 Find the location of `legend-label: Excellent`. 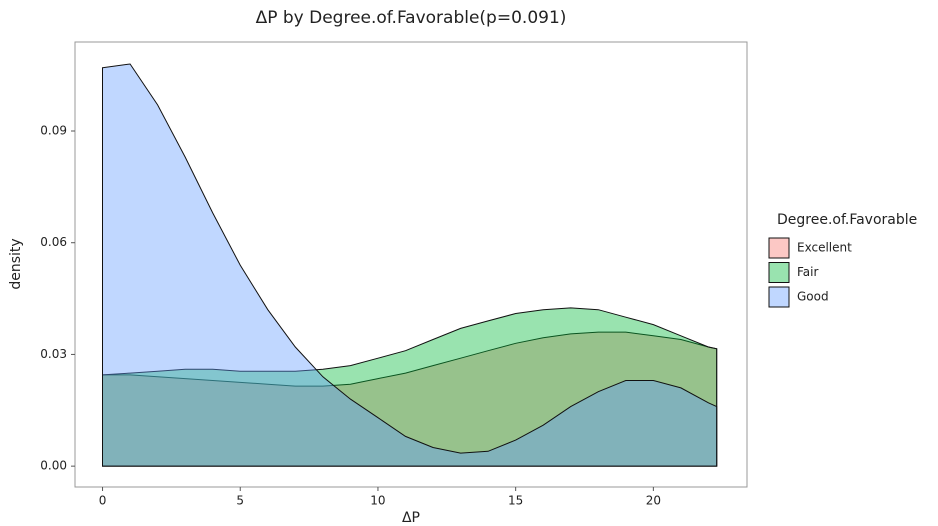

legend-label: Excellent is located at coordinates (824, 248).